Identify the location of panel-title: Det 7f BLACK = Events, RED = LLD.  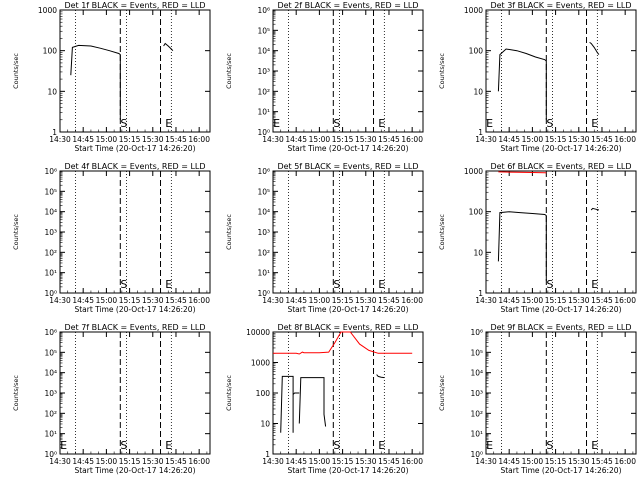
(134, 327).